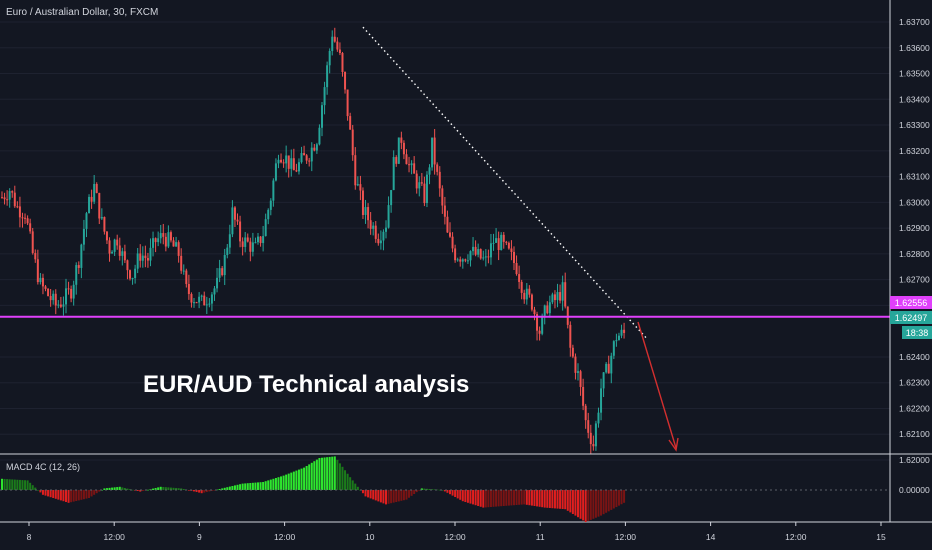 The width and height of the screenshot is (932, 550). Describe the element at coordinates (540, 537) in the screenshot. I see `time-tick-label: 11` at that location.